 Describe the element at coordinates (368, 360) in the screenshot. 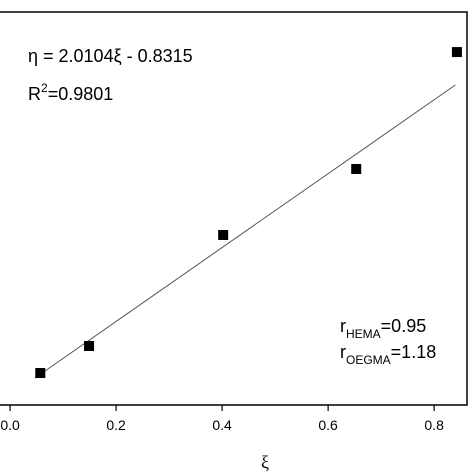

I see `annotation-sub: OEGMA` at that location.